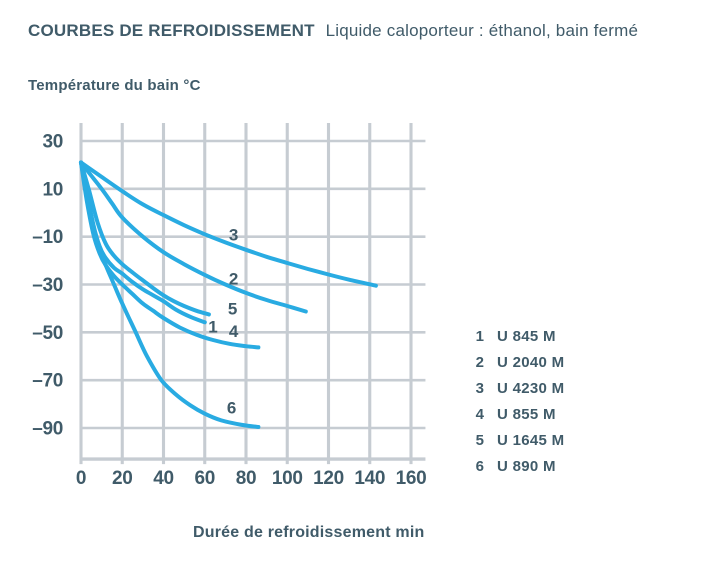  I want to click on legend-row-6: 6 U 890 M, so click(517, 467).